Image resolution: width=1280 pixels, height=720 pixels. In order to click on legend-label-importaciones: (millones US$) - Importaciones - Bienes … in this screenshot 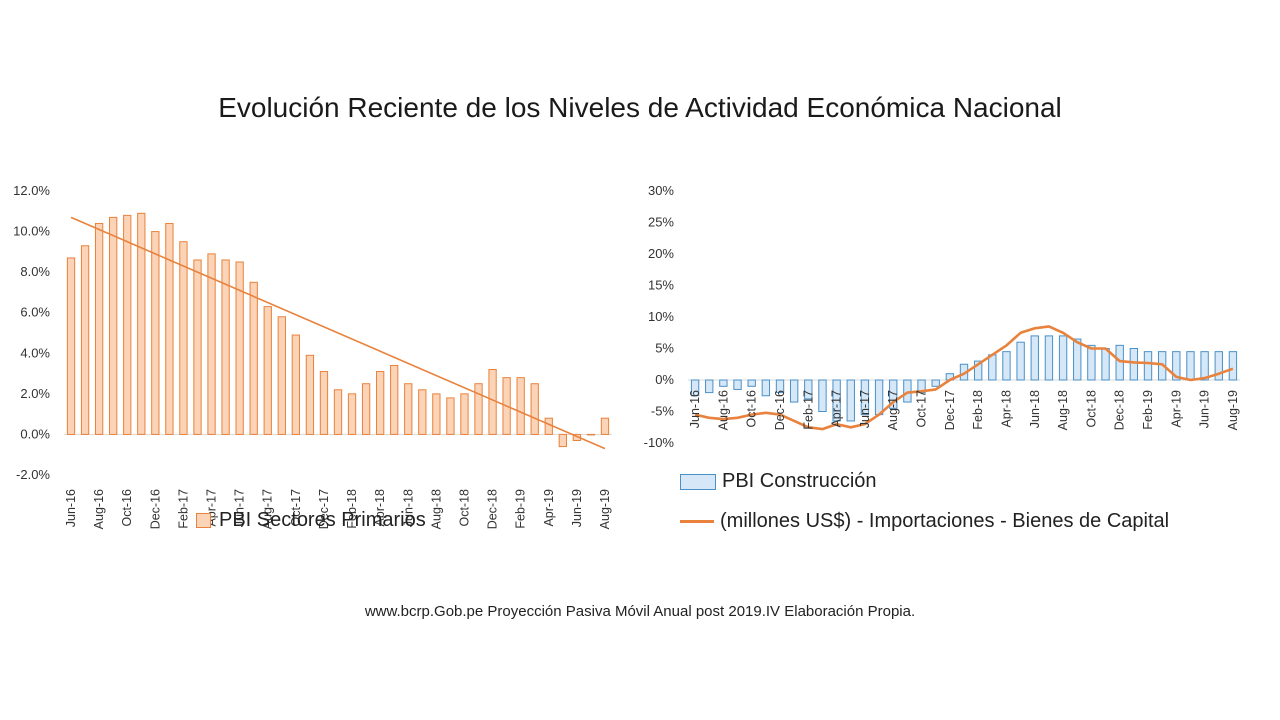, I will do `click(945, 521)`.